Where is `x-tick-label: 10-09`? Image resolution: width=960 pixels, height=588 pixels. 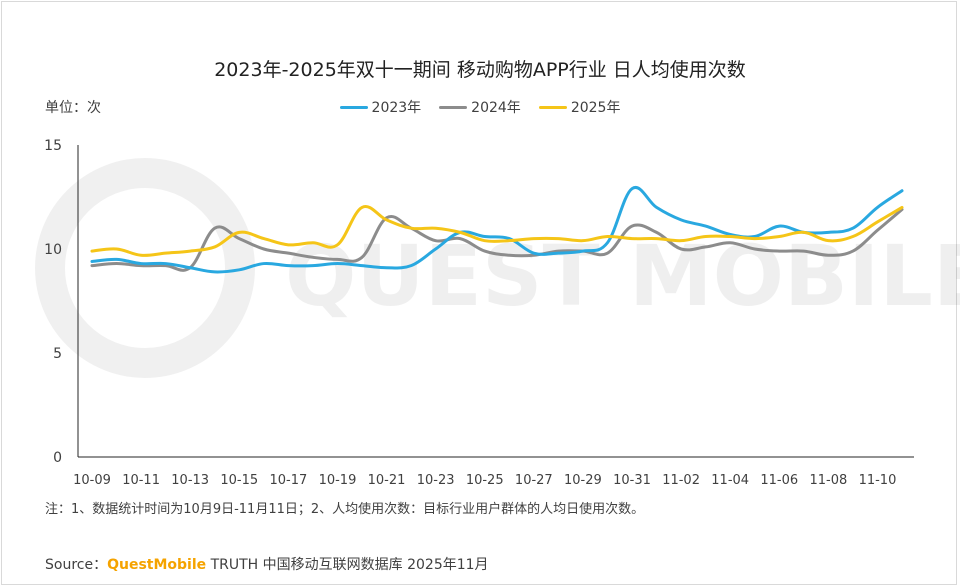 x-tick-label: 10-09 is located at coordinates (92, 480).